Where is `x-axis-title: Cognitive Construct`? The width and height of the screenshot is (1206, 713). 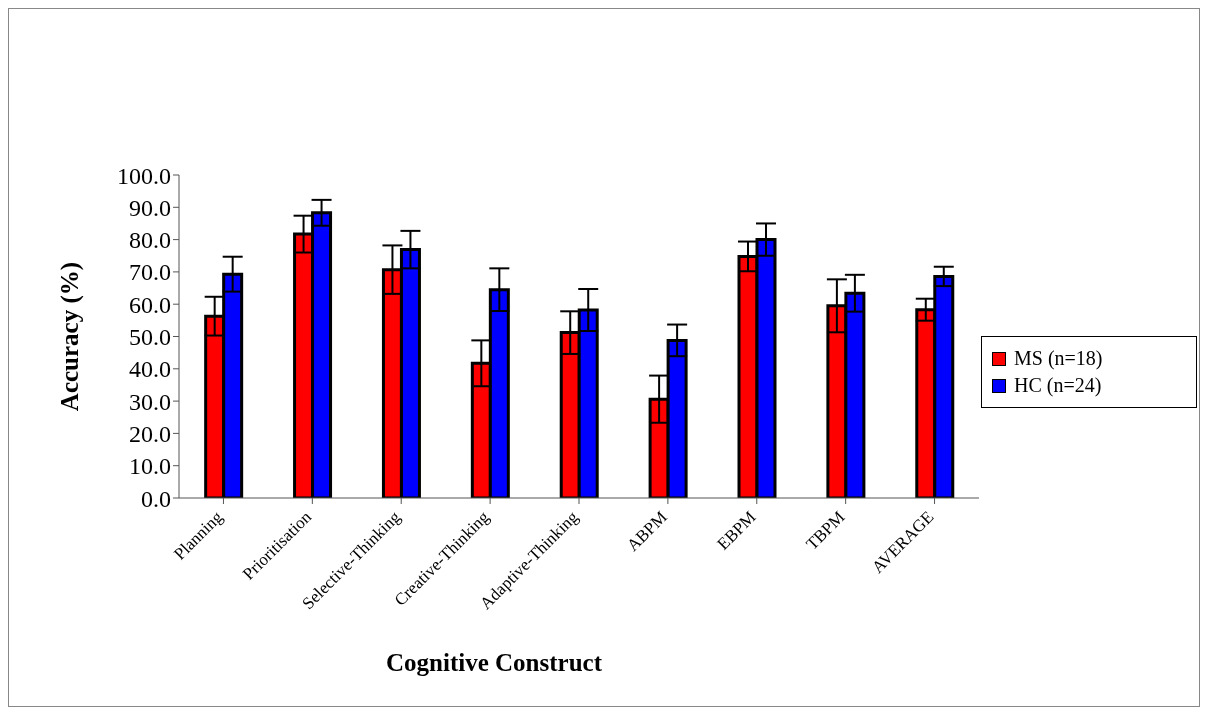 x-axis-title: Cognitive Construct is located at coordinates (494, 663).